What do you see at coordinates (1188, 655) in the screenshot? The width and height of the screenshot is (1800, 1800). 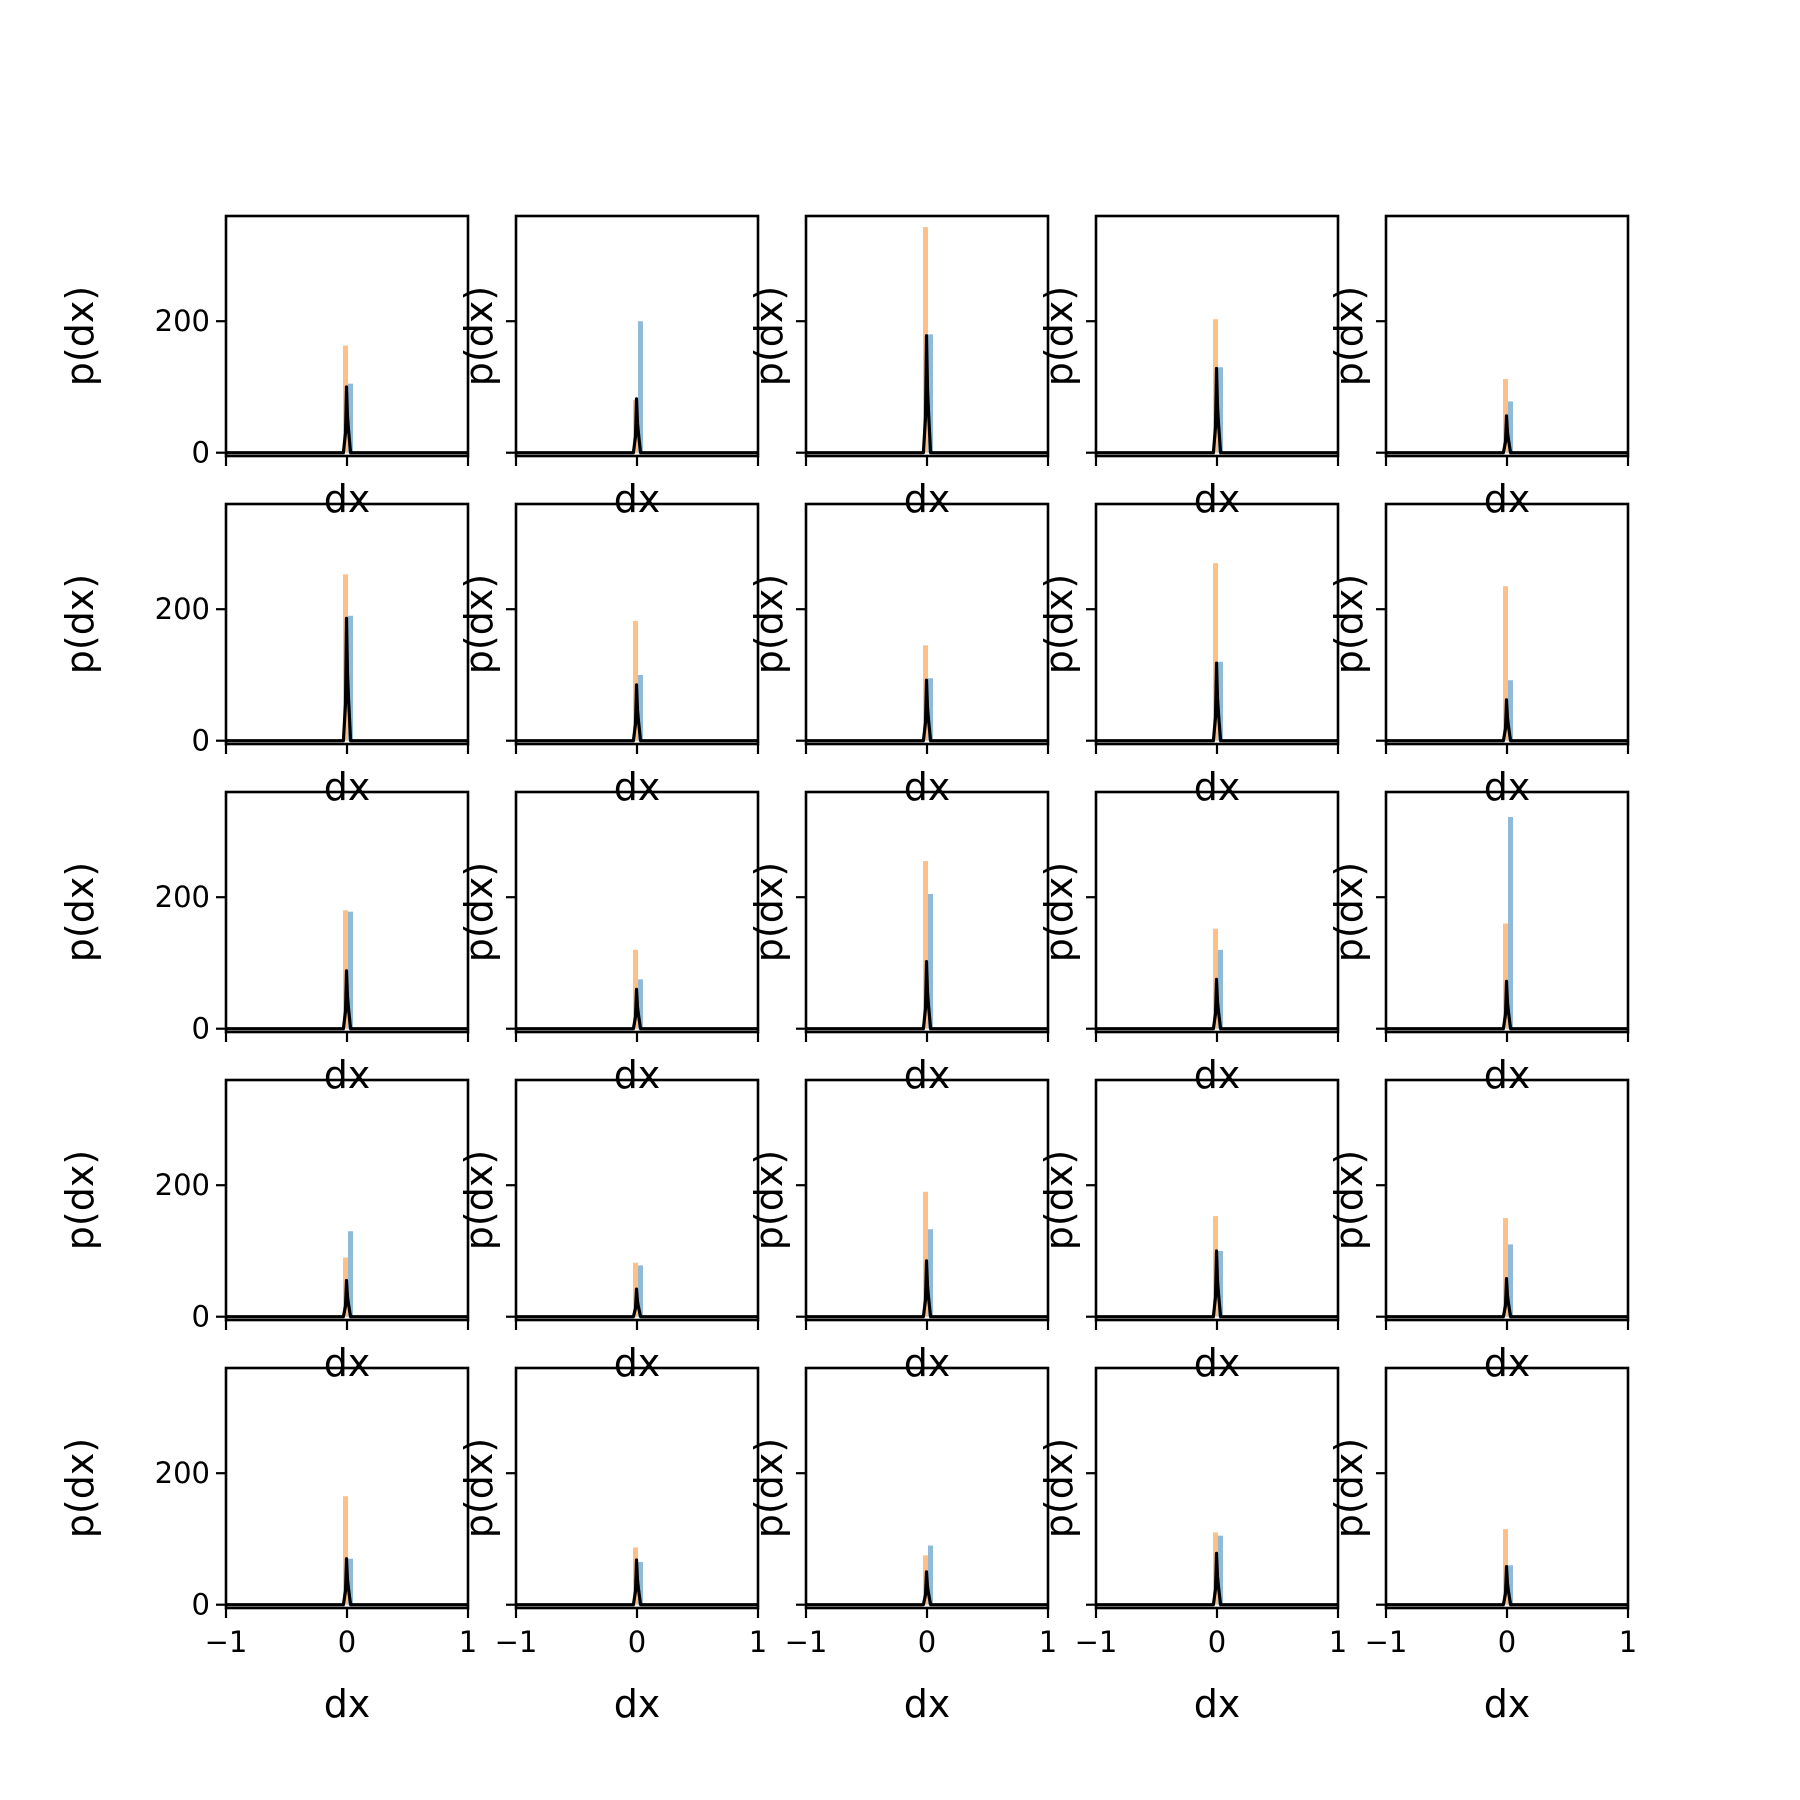 I see `panel-1-3: dx p(dx)` at bounding box center [1188, 655].